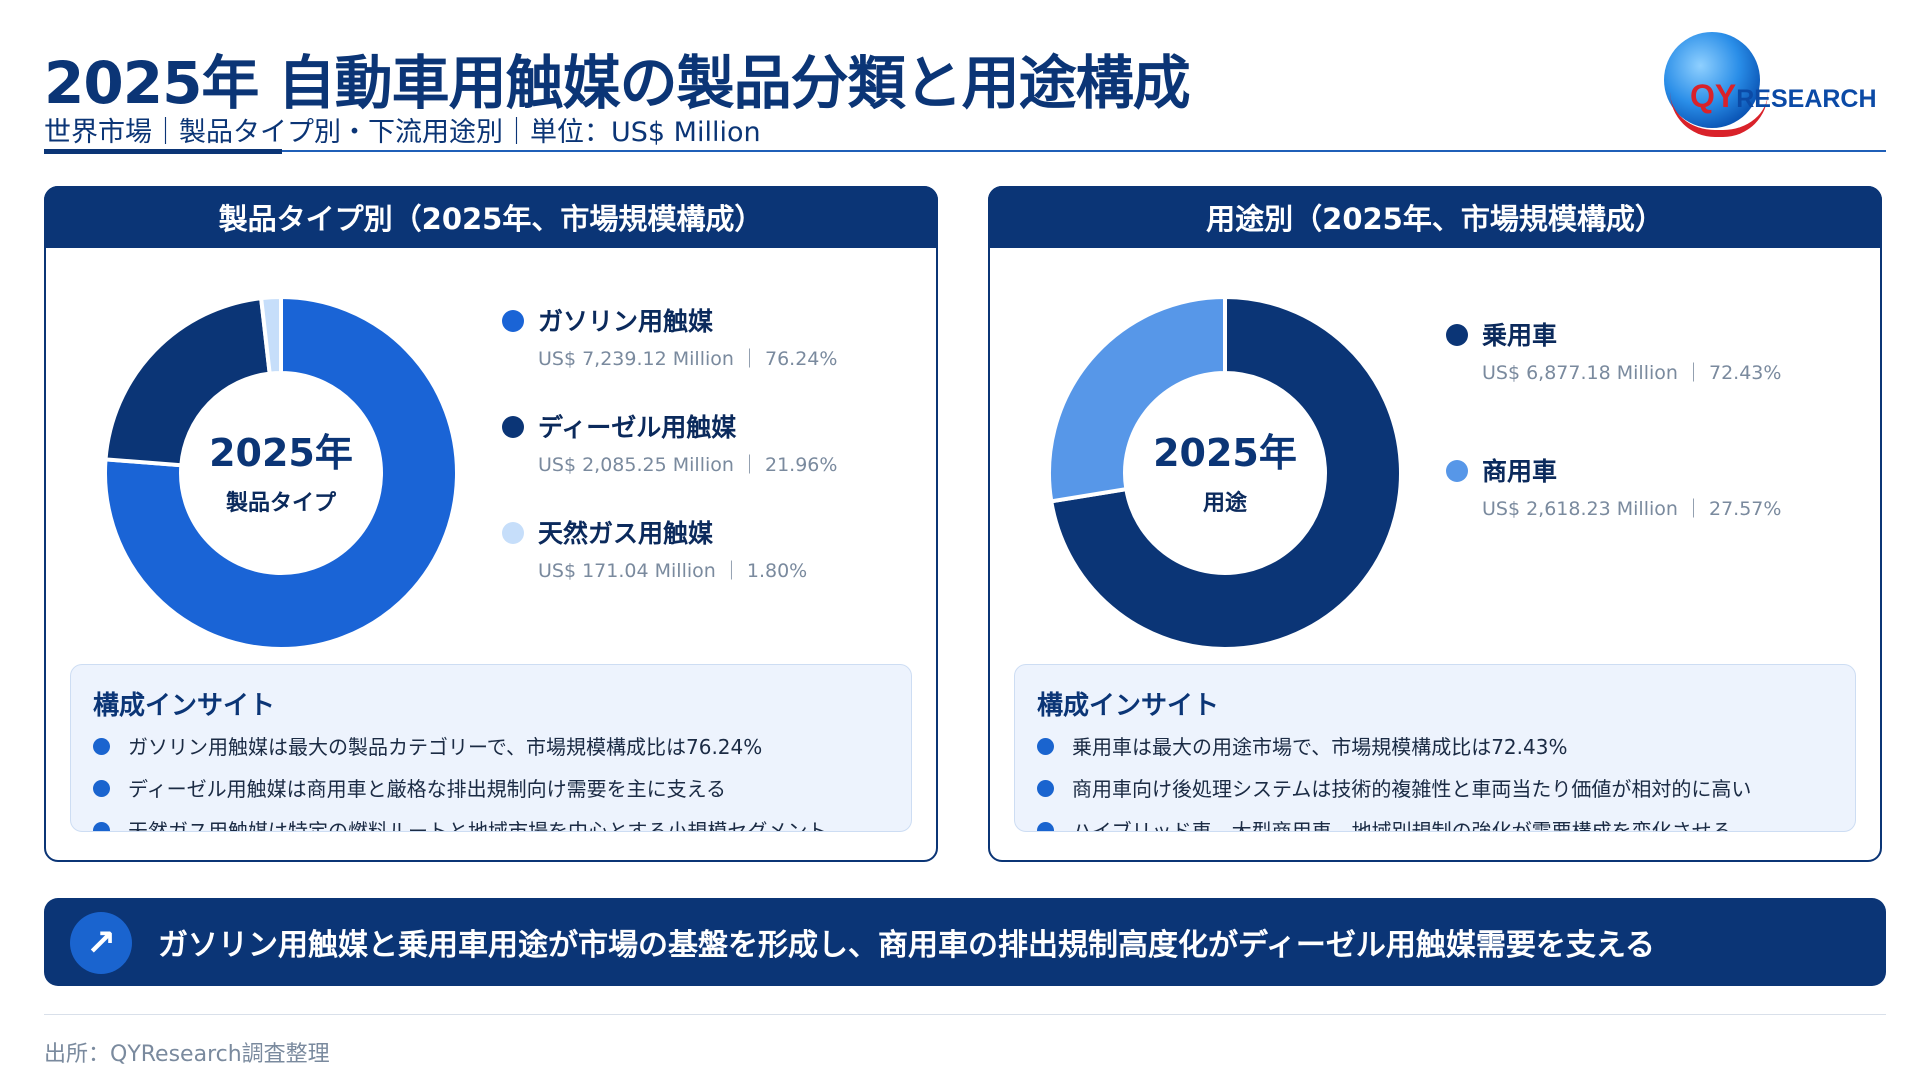 This screenshot has height=1080, width=1920. What do you see at coordinates (101, 943) in the screenshot?
I see `trend-arrow-icon: ↗` at bounding box center [101, 943].